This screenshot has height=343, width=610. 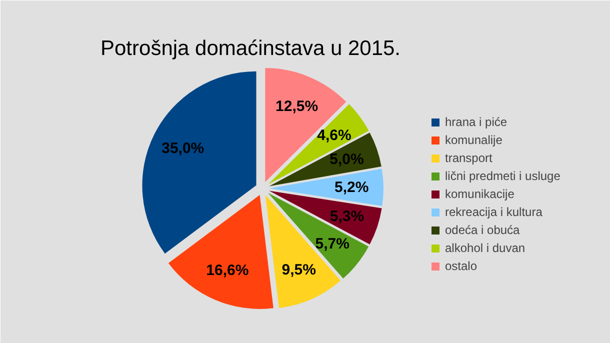 What do you see at coordinates (183, 149) in the screenshot?
I see `data-label: 35,0%` at bounding box center [183, 149].